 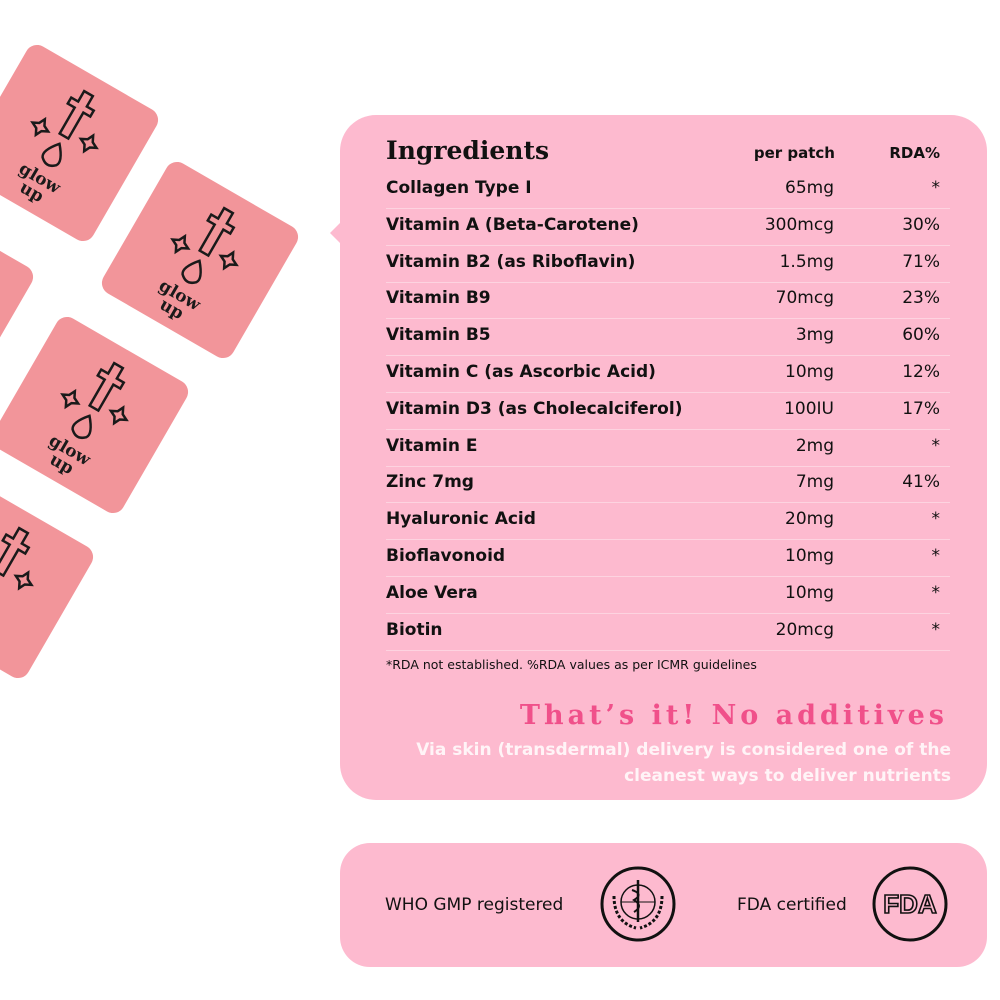 I want to click on ingredient-name: Bioflavonoid, so click(x=446, y=556).